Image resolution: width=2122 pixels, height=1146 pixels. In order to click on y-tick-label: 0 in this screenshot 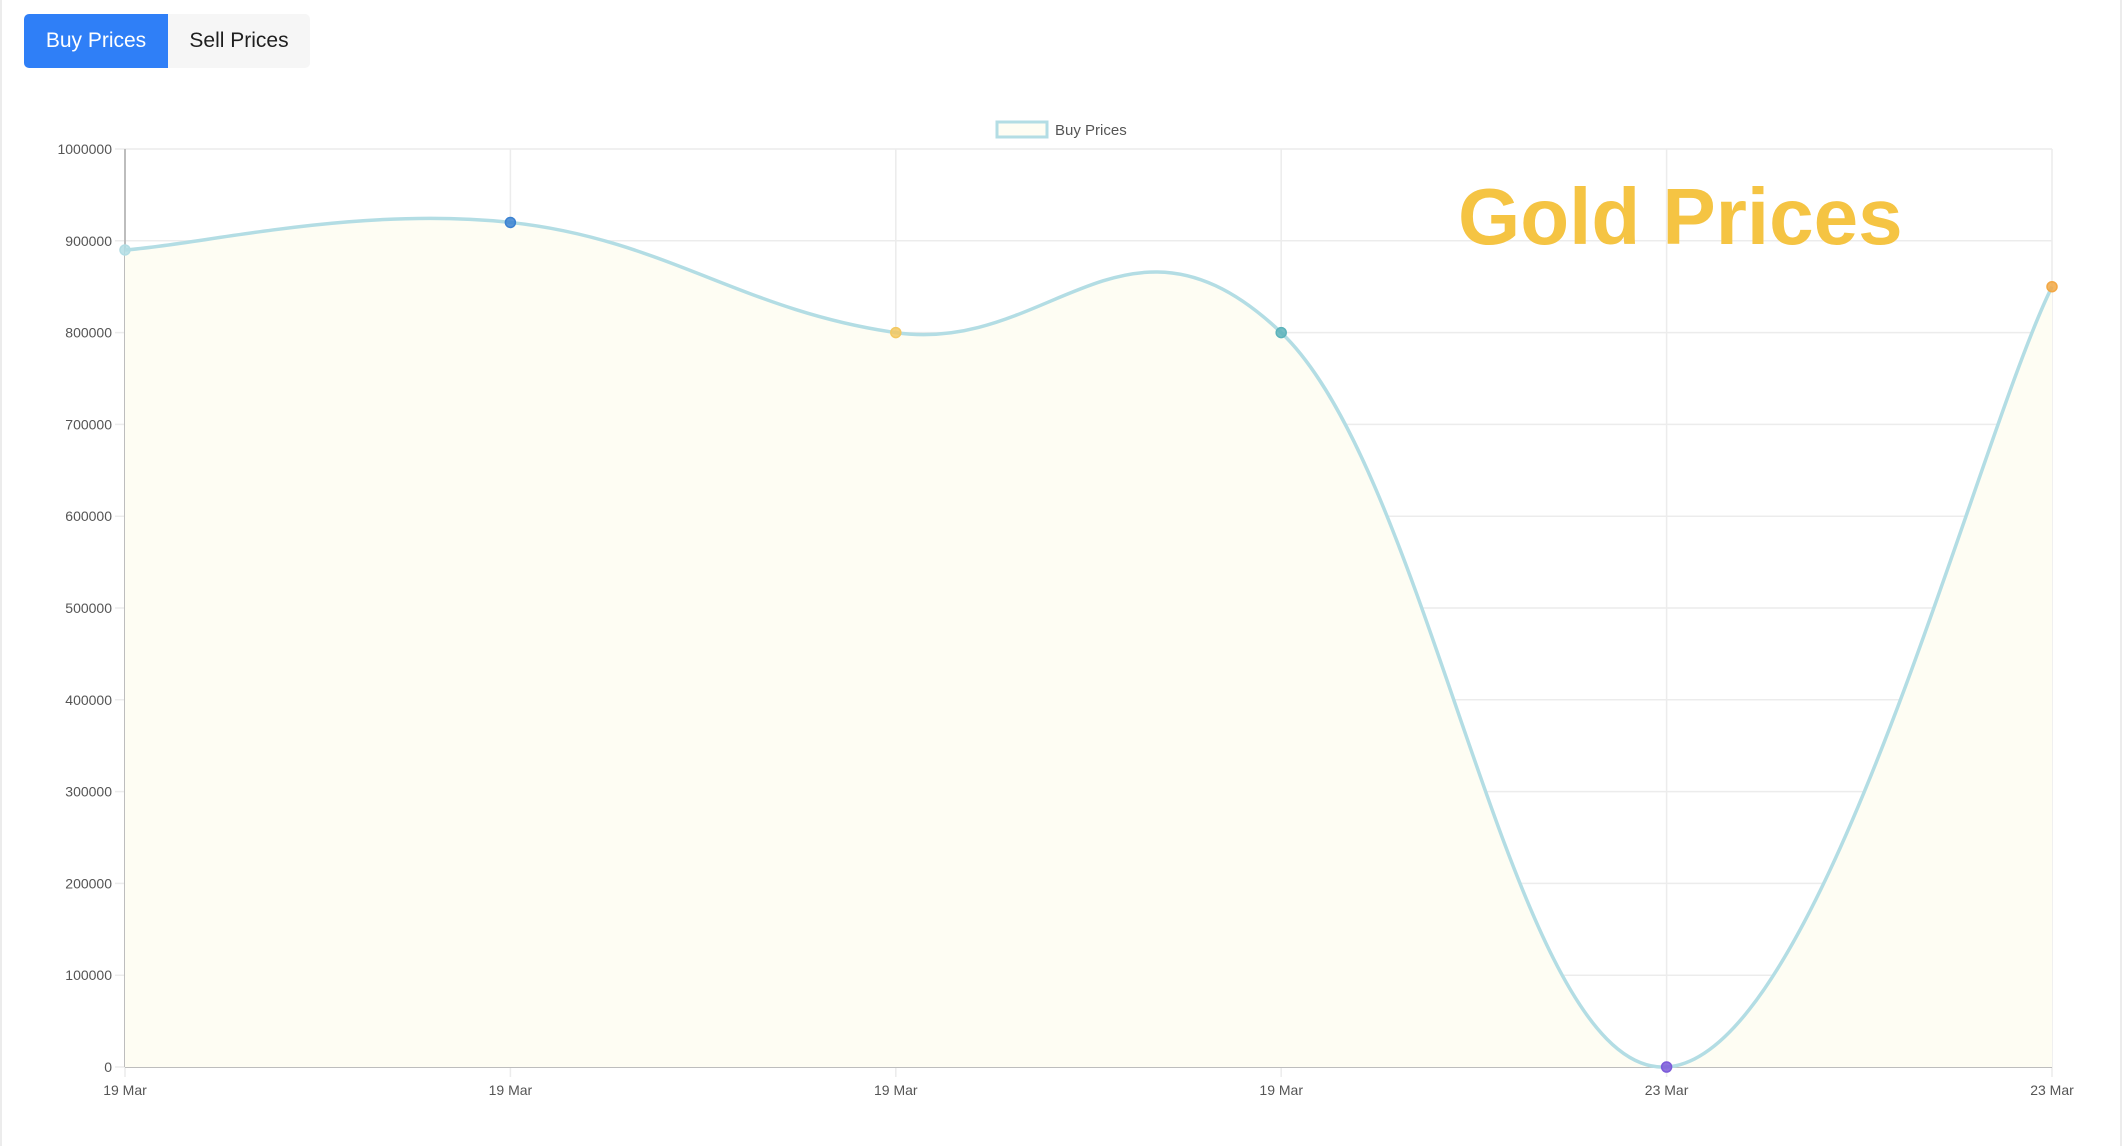, I will do `click(108, 1067)`.